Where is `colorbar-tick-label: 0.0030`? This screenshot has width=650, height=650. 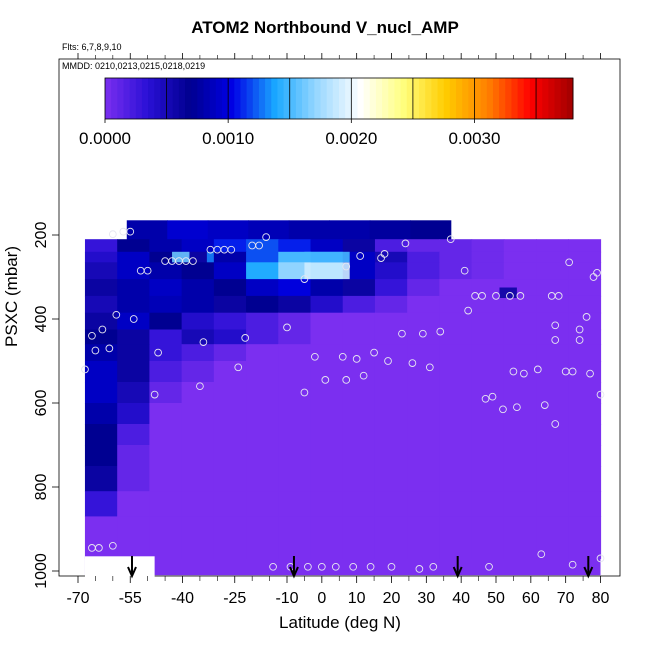
colorbar-tick-label: 0.0030 is located at coordinates (474, 138).